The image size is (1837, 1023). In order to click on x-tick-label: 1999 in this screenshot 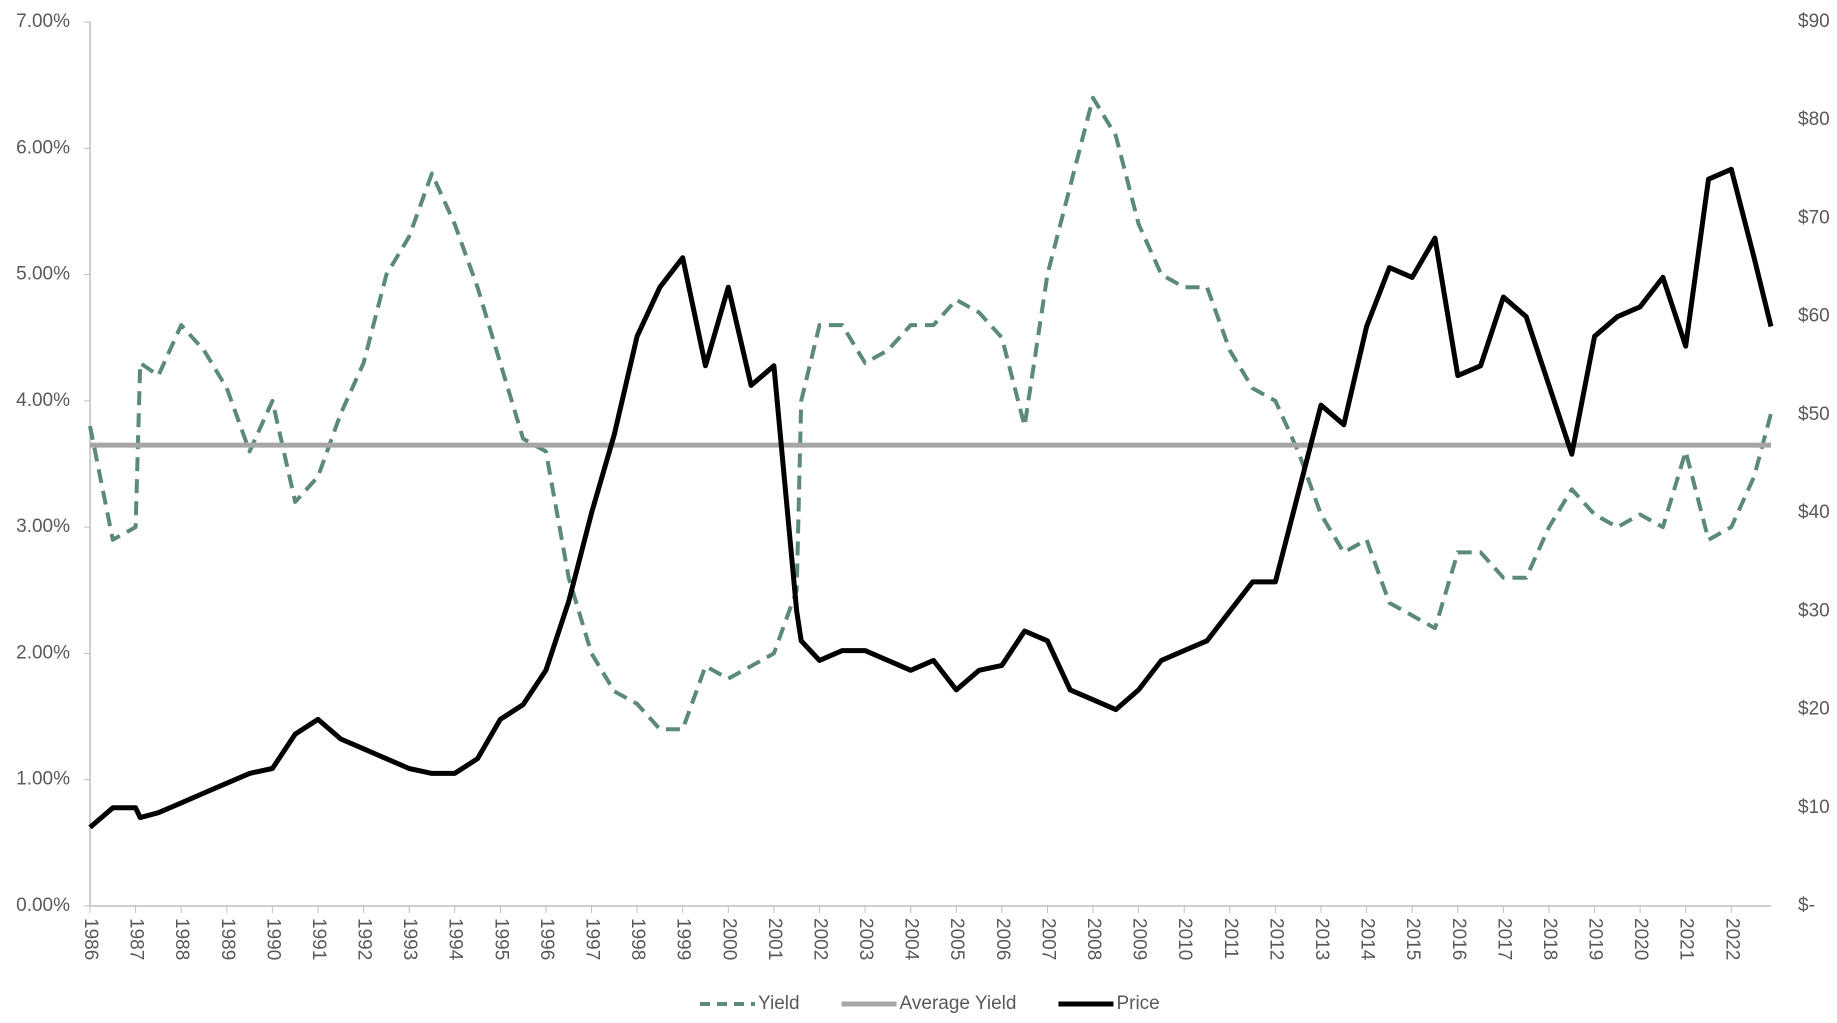, I will do `click(683, 939)`.